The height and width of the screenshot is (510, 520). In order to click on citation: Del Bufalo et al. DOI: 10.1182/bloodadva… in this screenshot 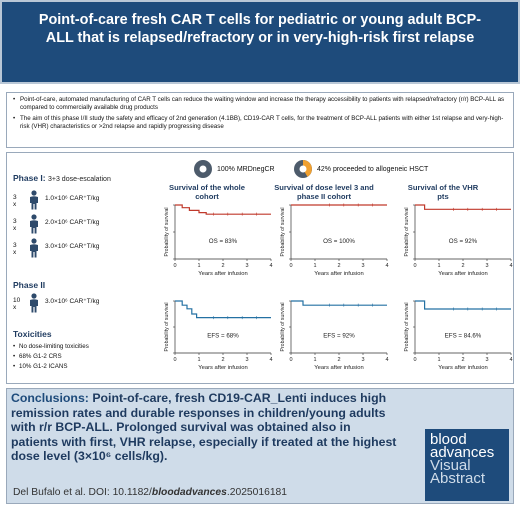, I will do `click(150, 492)`.